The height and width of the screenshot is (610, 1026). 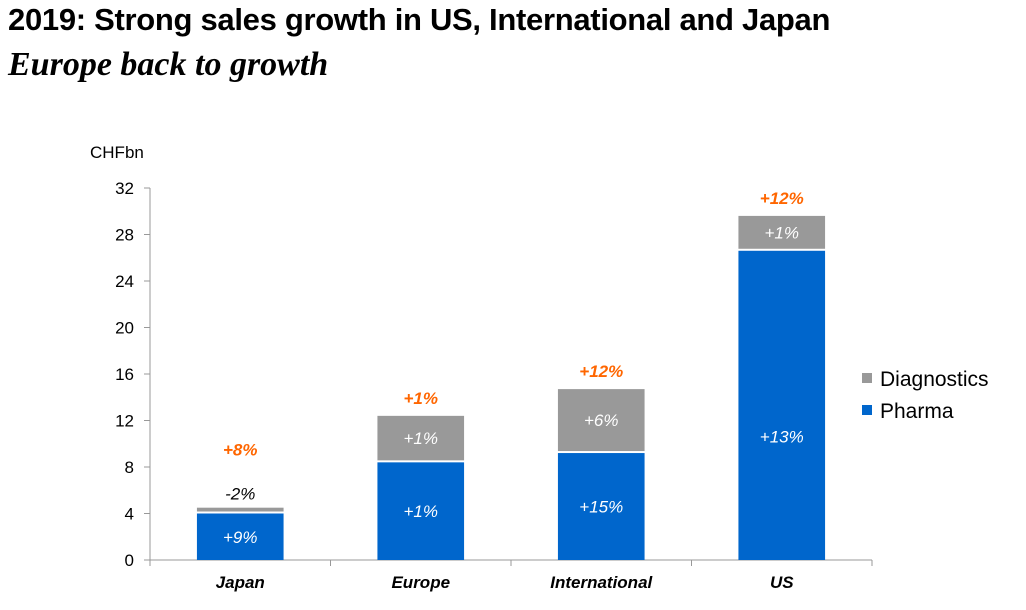 I want to click on y-axis: 0 4 8 12 16 20 24 28 32, so click(x=133, y=374).